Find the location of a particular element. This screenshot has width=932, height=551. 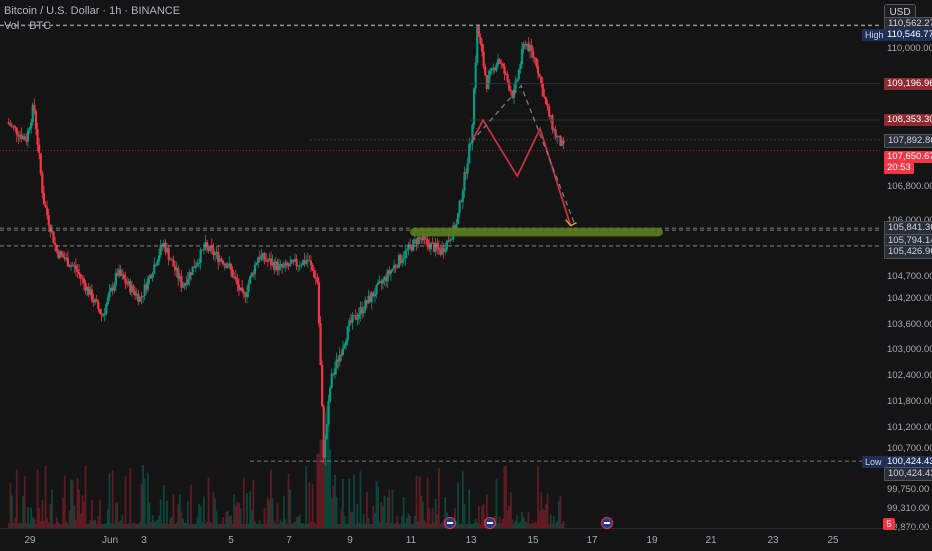

volume-legend: Vol · BTC is located at coordinates (28, 26).